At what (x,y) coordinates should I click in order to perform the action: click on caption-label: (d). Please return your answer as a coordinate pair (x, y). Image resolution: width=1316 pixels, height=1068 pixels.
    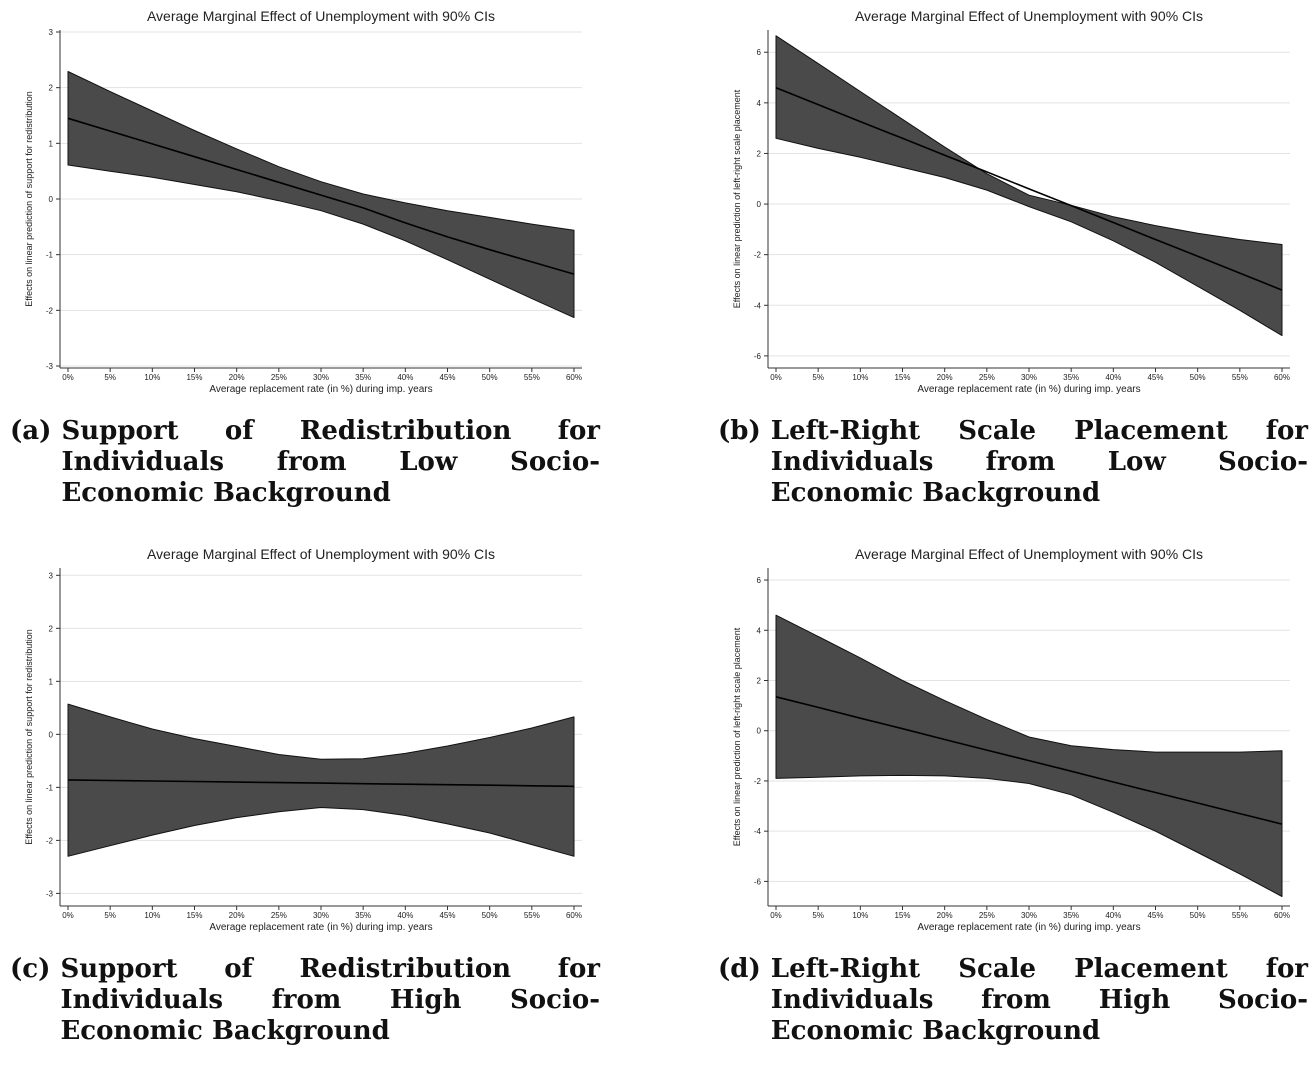
    Looking at the image, I should click on (739, 969).